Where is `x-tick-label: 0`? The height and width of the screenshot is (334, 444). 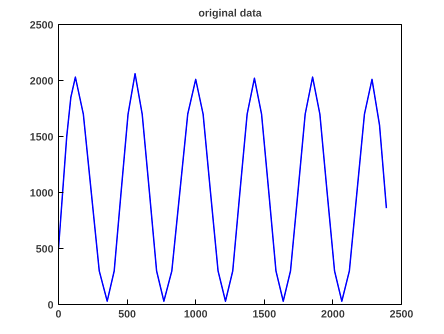
x-tick-label: 0 is located at coordinates (59, 314).